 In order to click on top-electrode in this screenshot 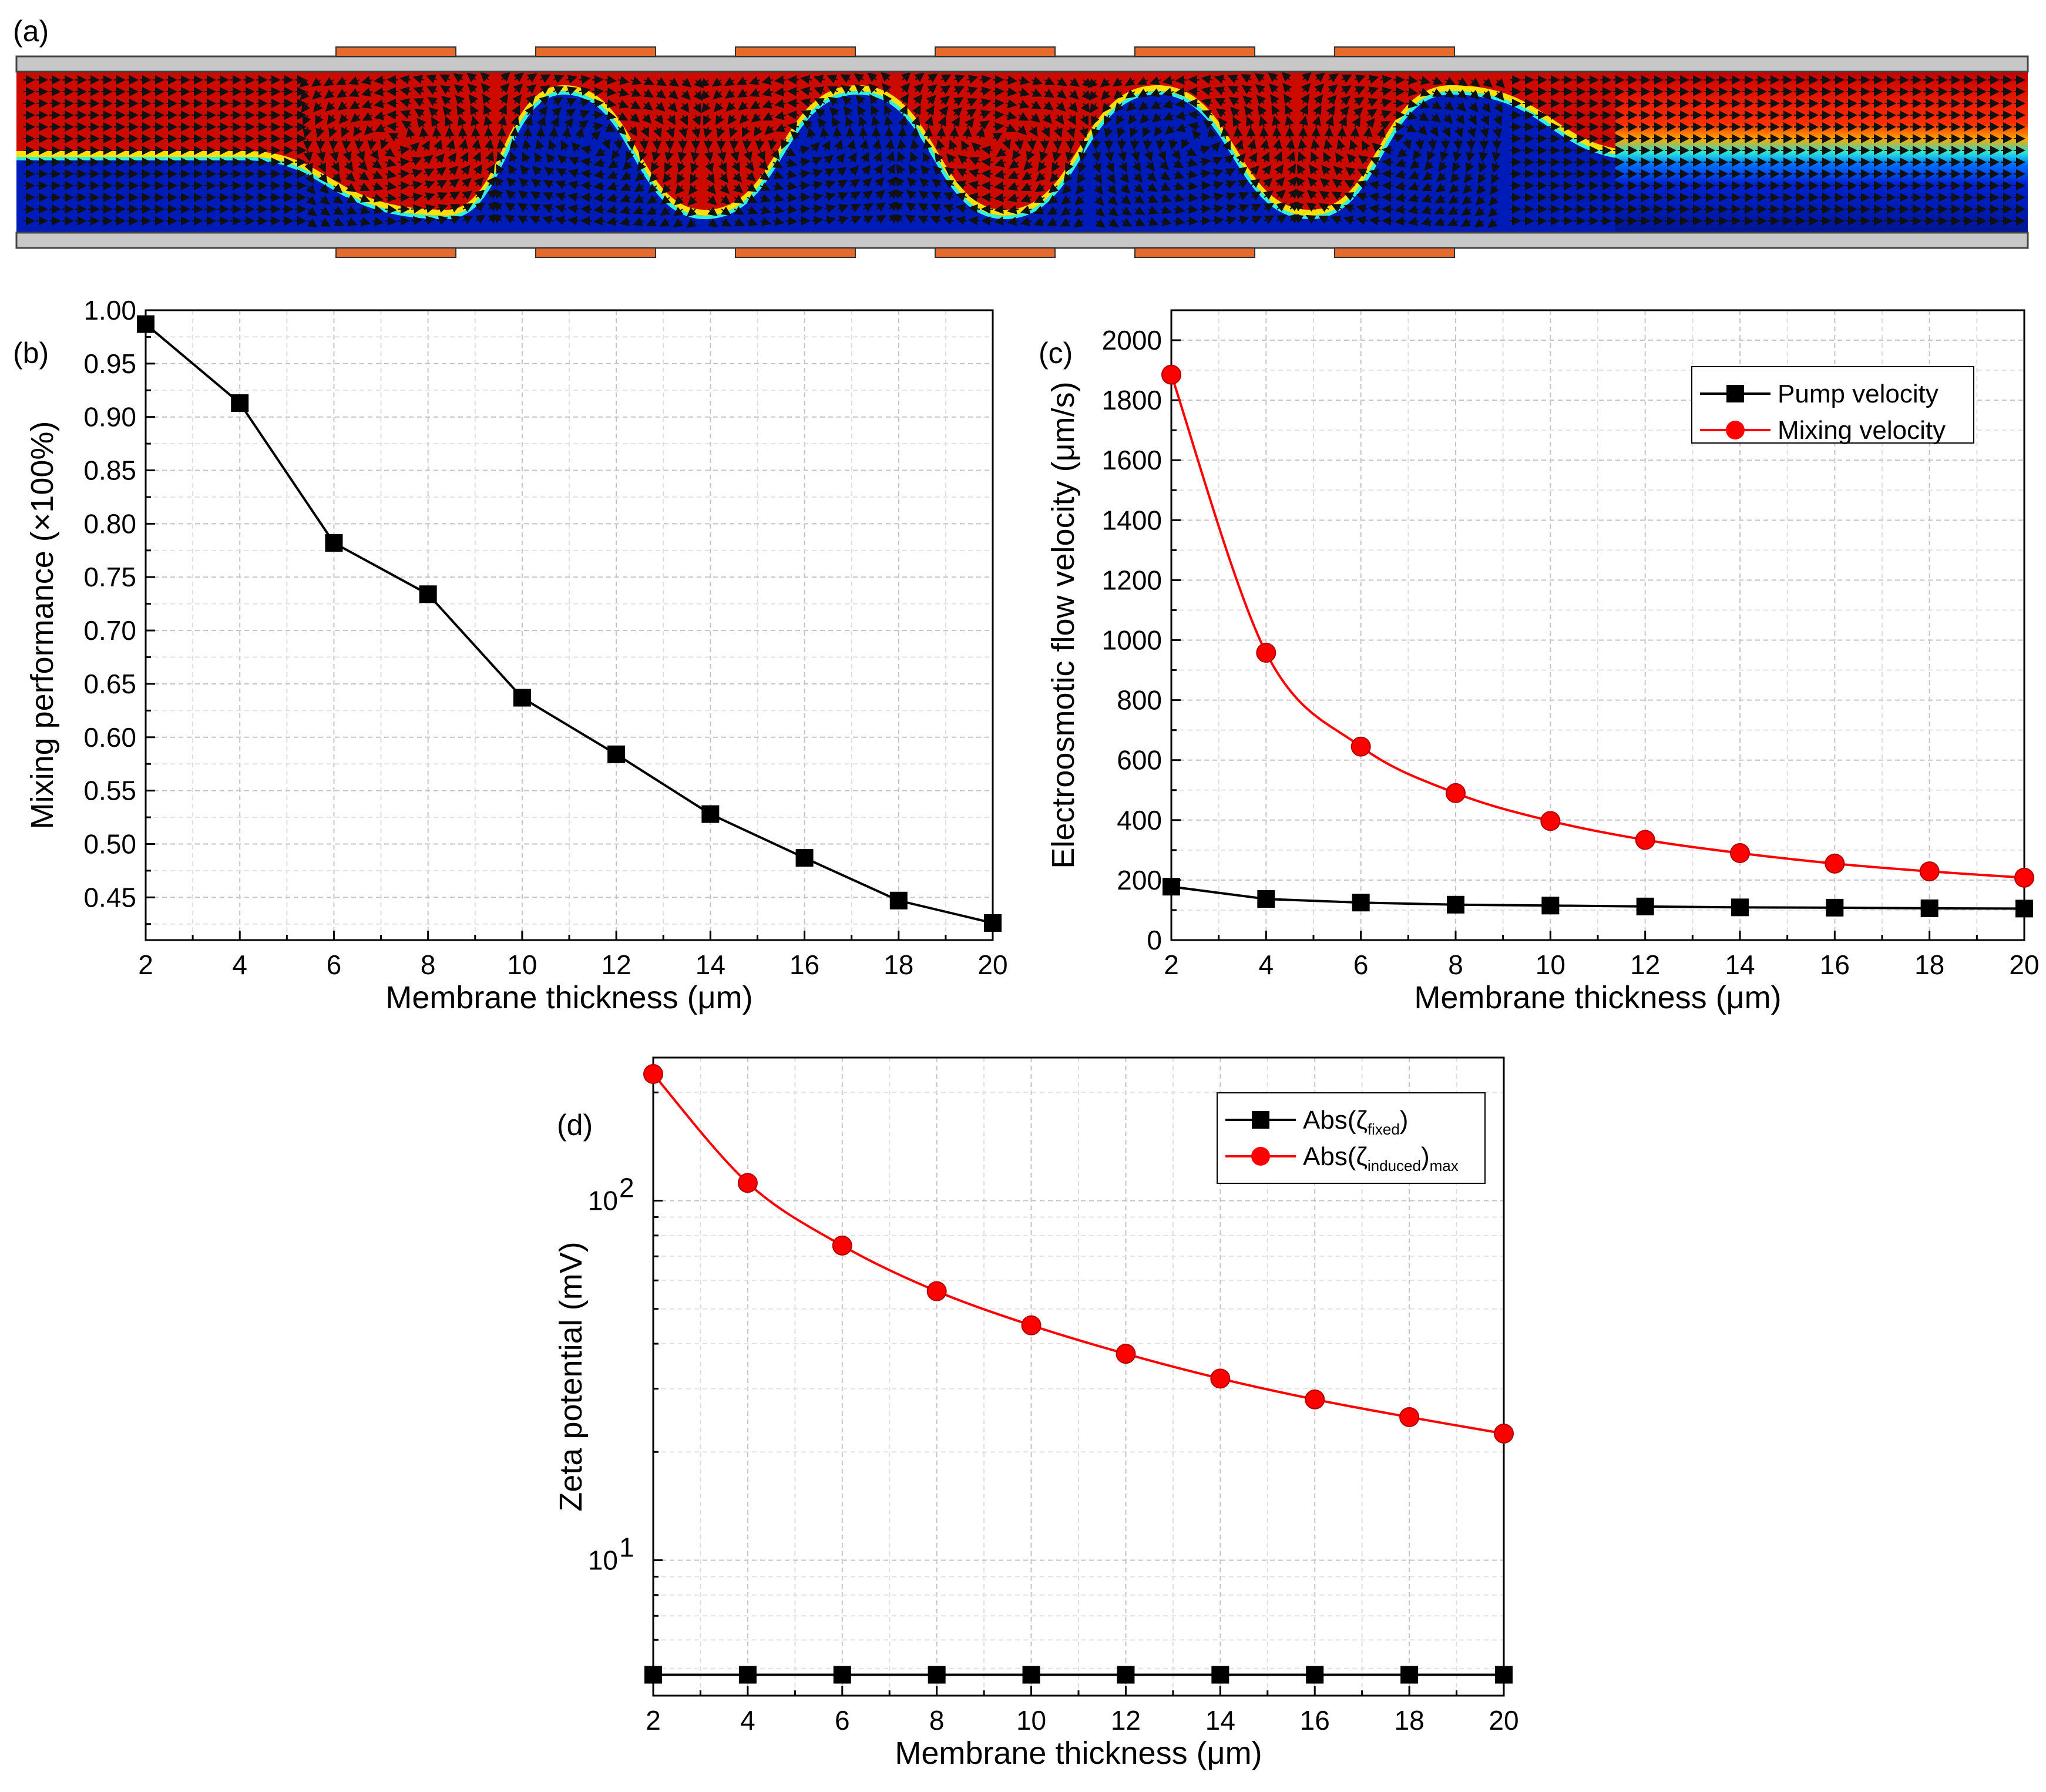, I will do `click(1394, 51)`.